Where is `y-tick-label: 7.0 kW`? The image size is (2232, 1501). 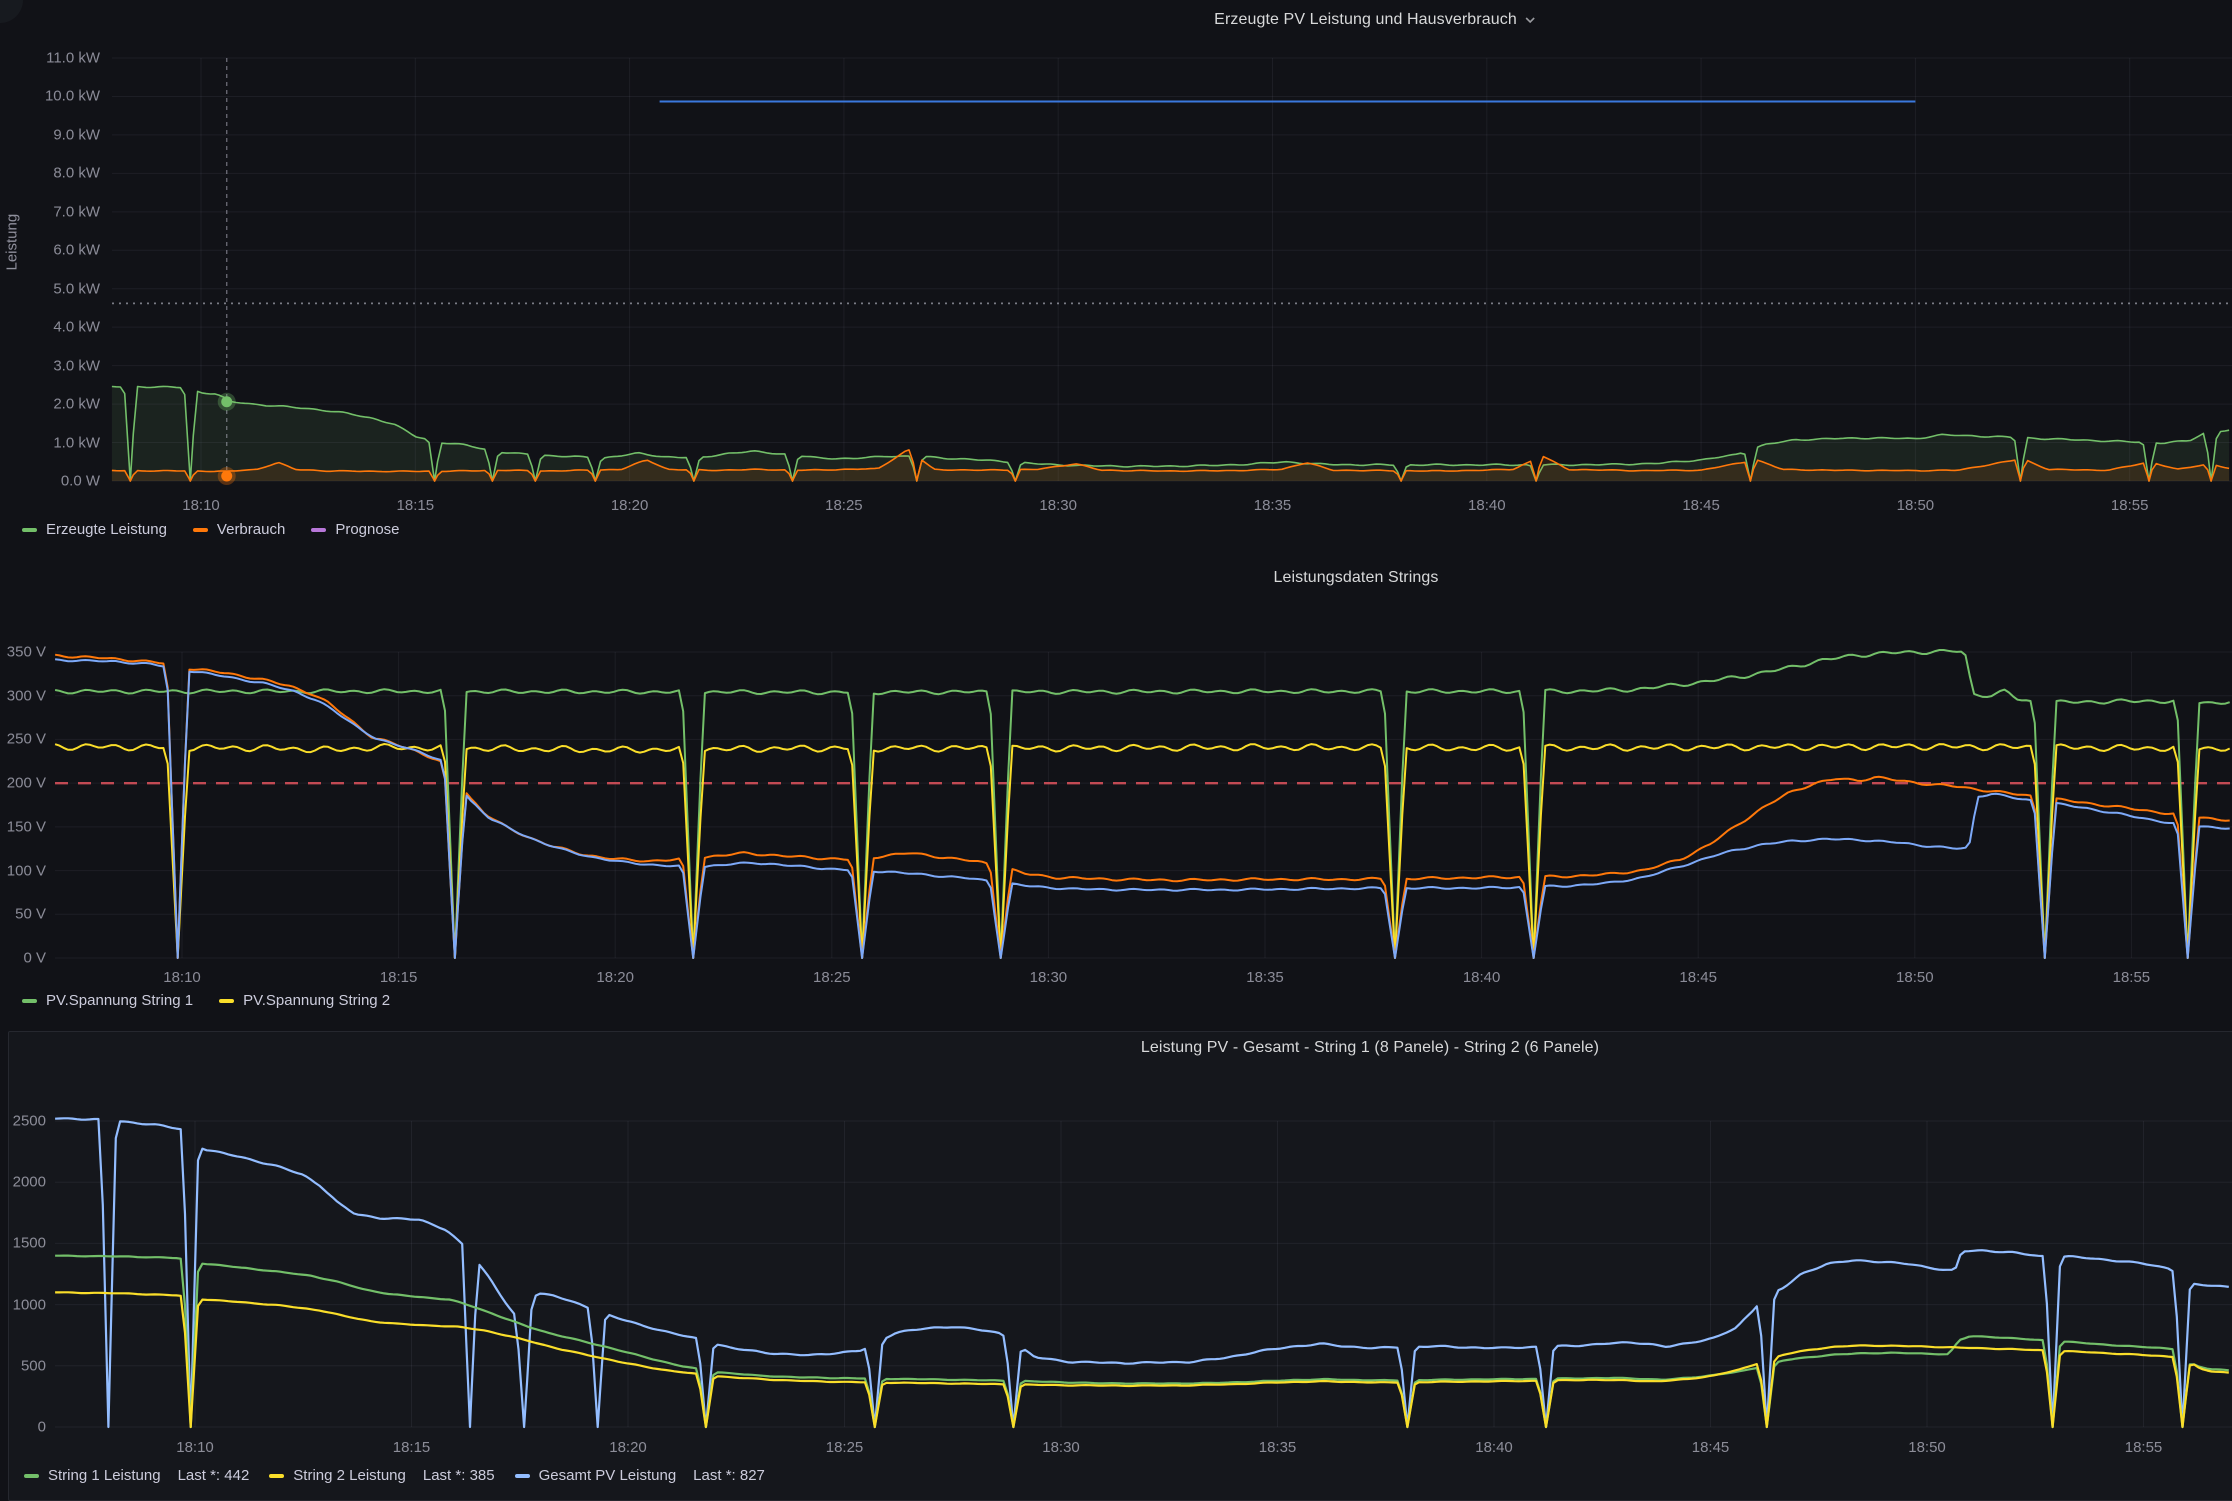
y-tick-label: 7.0 kW is located at coordinates (76, 212).